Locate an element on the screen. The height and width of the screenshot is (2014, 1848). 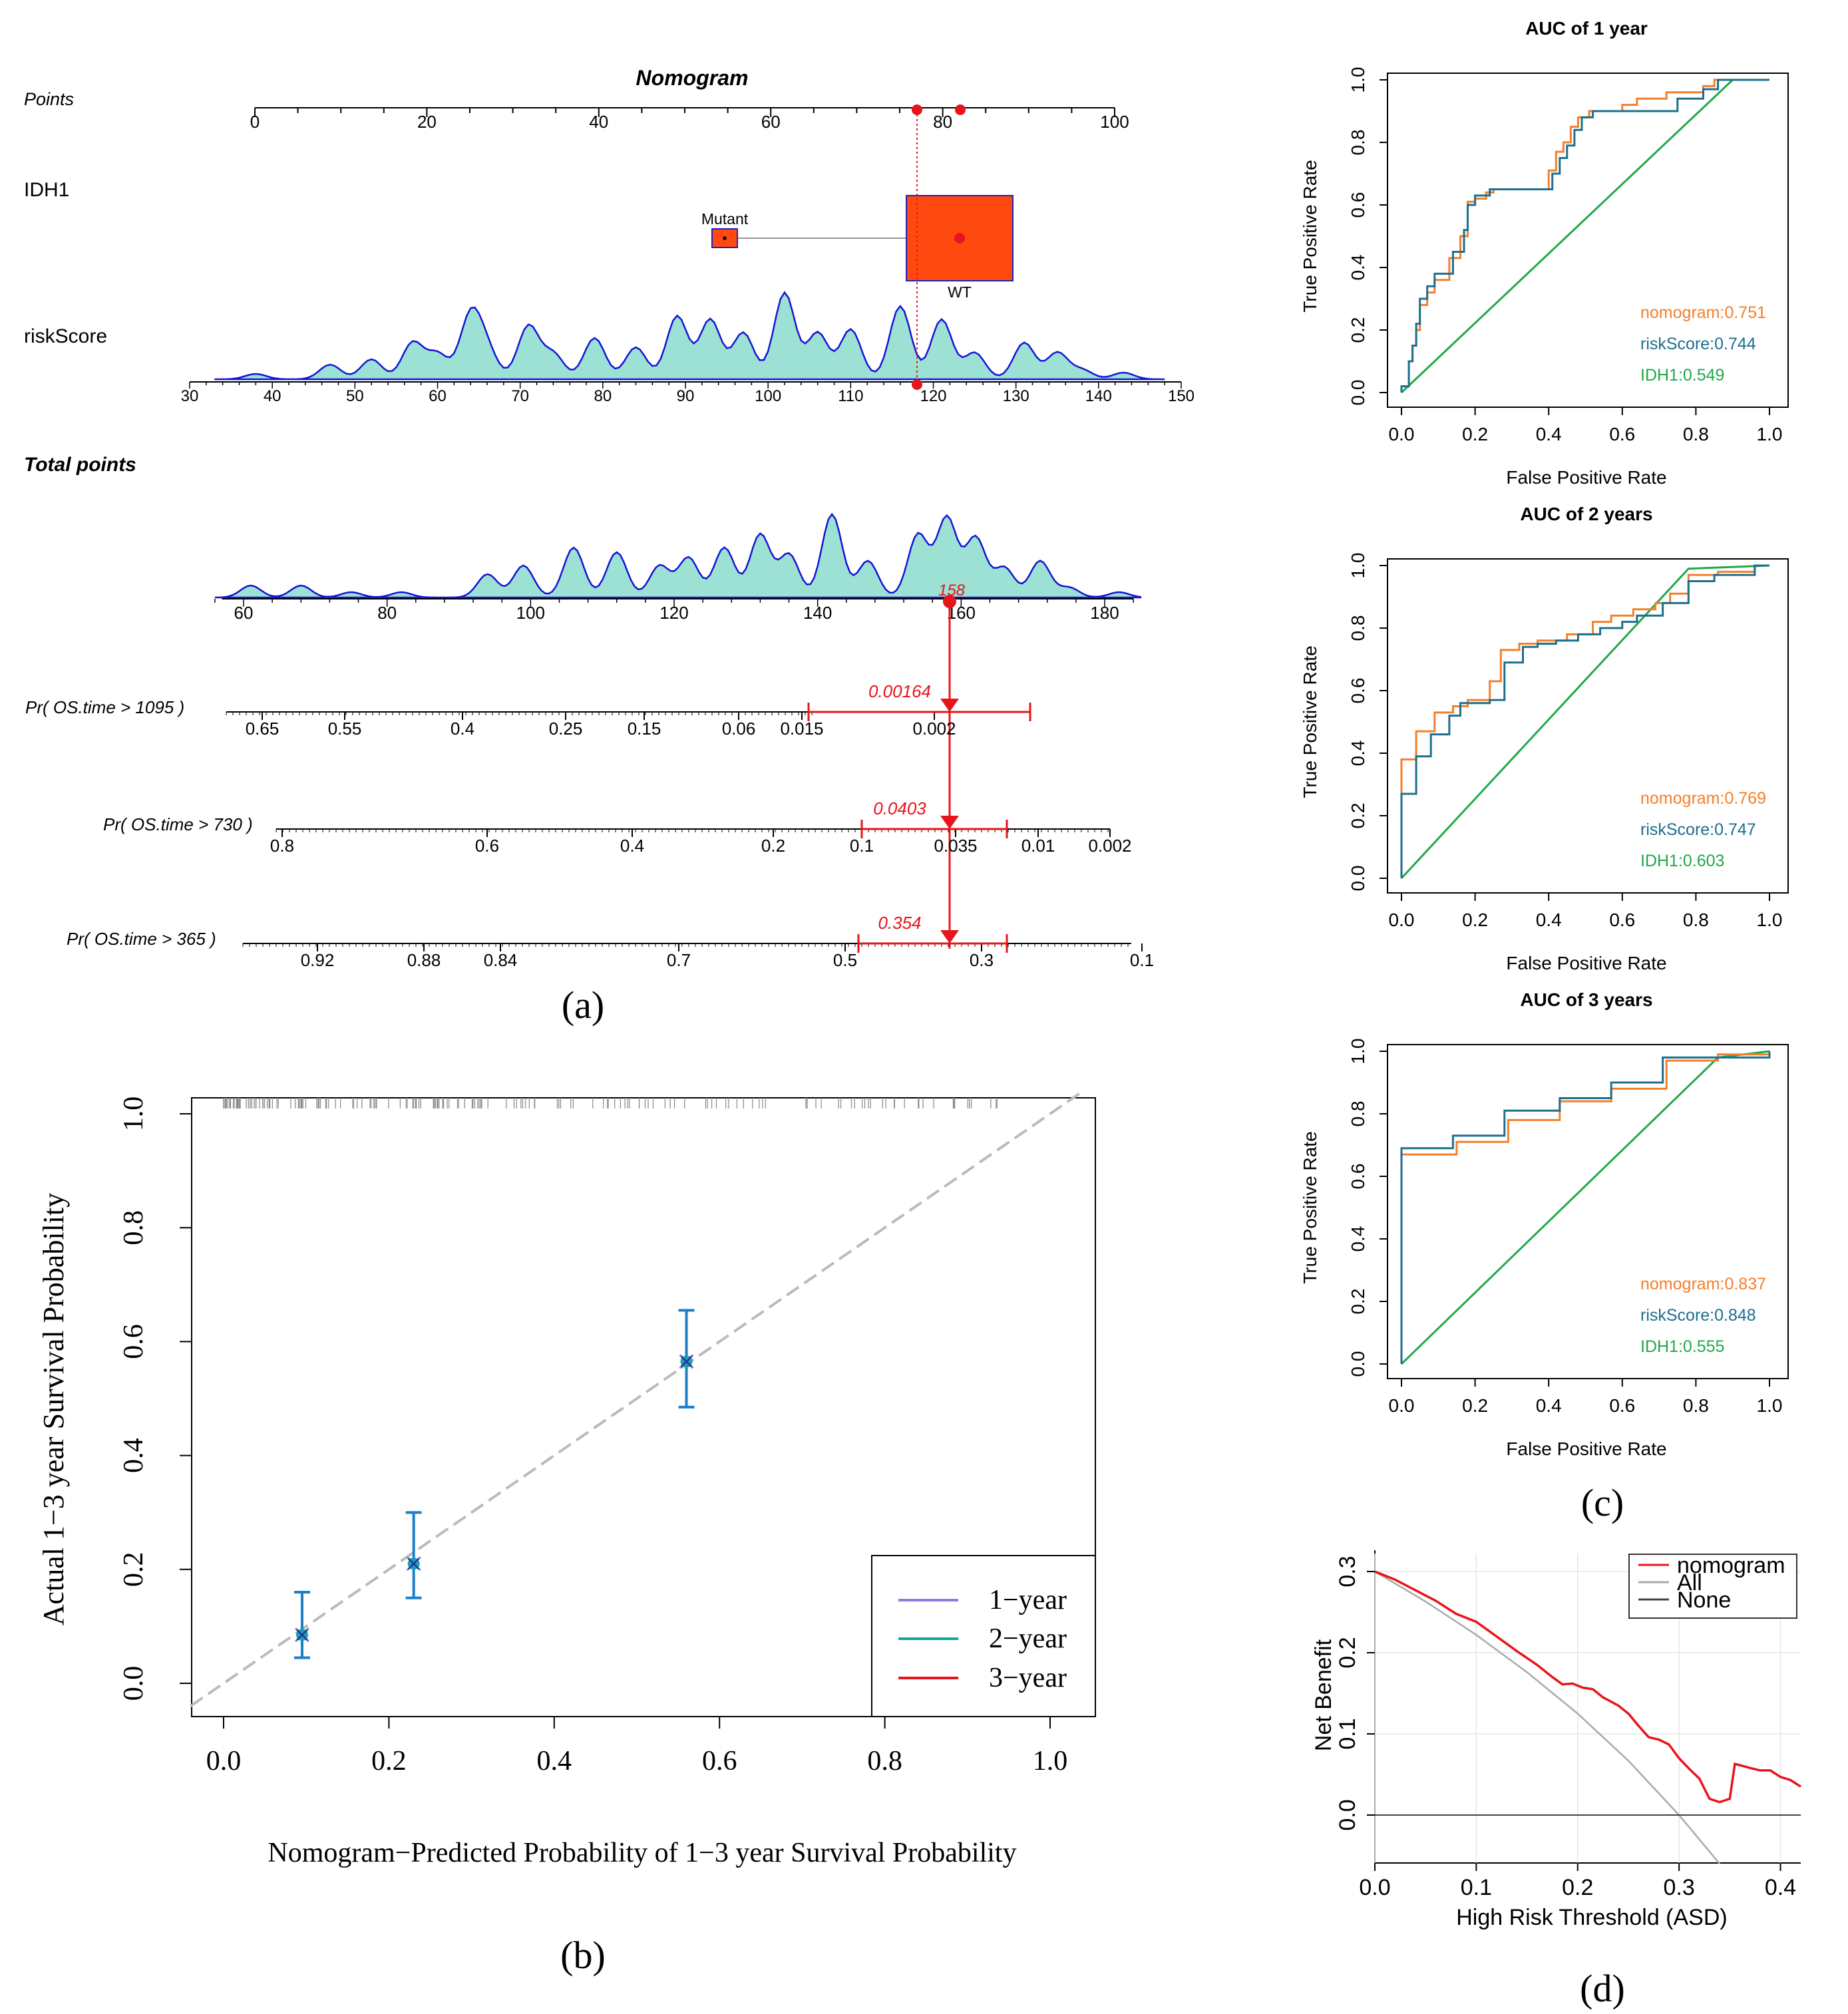
survival-arrow is located at coordinates (949, 937).